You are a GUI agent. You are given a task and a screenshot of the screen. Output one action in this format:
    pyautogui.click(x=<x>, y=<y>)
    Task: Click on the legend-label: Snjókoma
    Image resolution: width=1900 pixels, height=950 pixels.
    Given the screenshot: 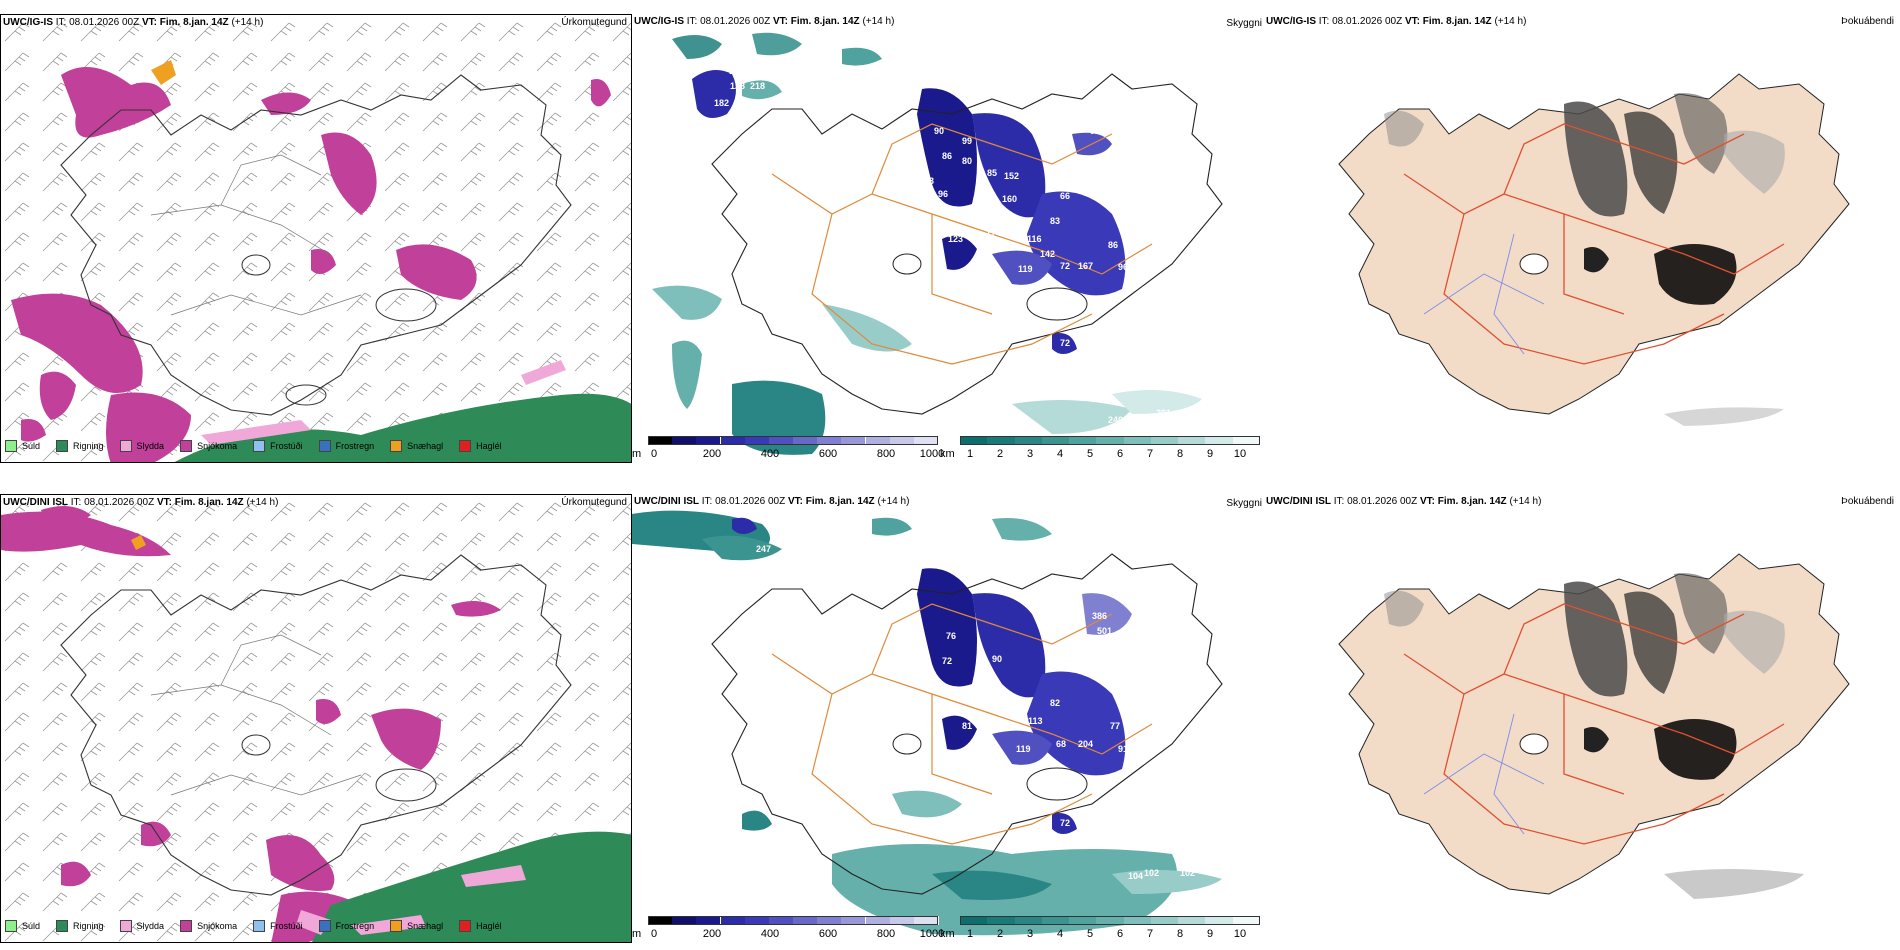 What is the action you would take?
    pyautogui.click(x=217, y=446)
    